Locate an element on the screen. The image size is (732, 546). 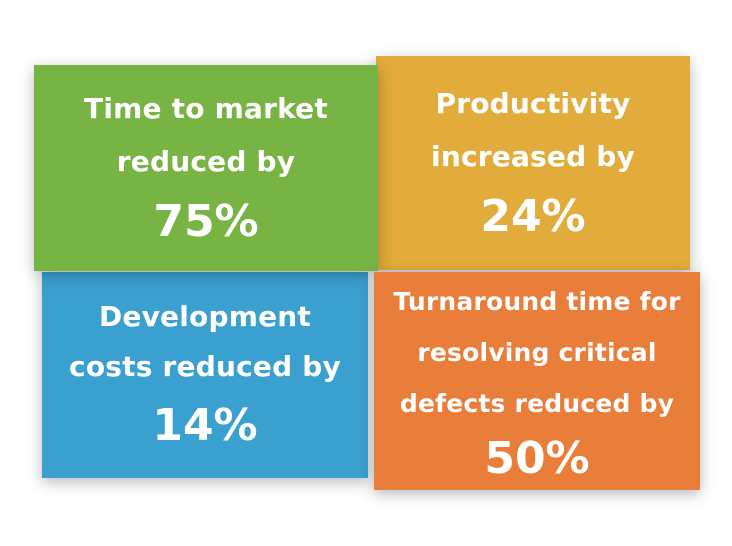
tile-label-line: costs reduced by is located at coordinates (205, 366).